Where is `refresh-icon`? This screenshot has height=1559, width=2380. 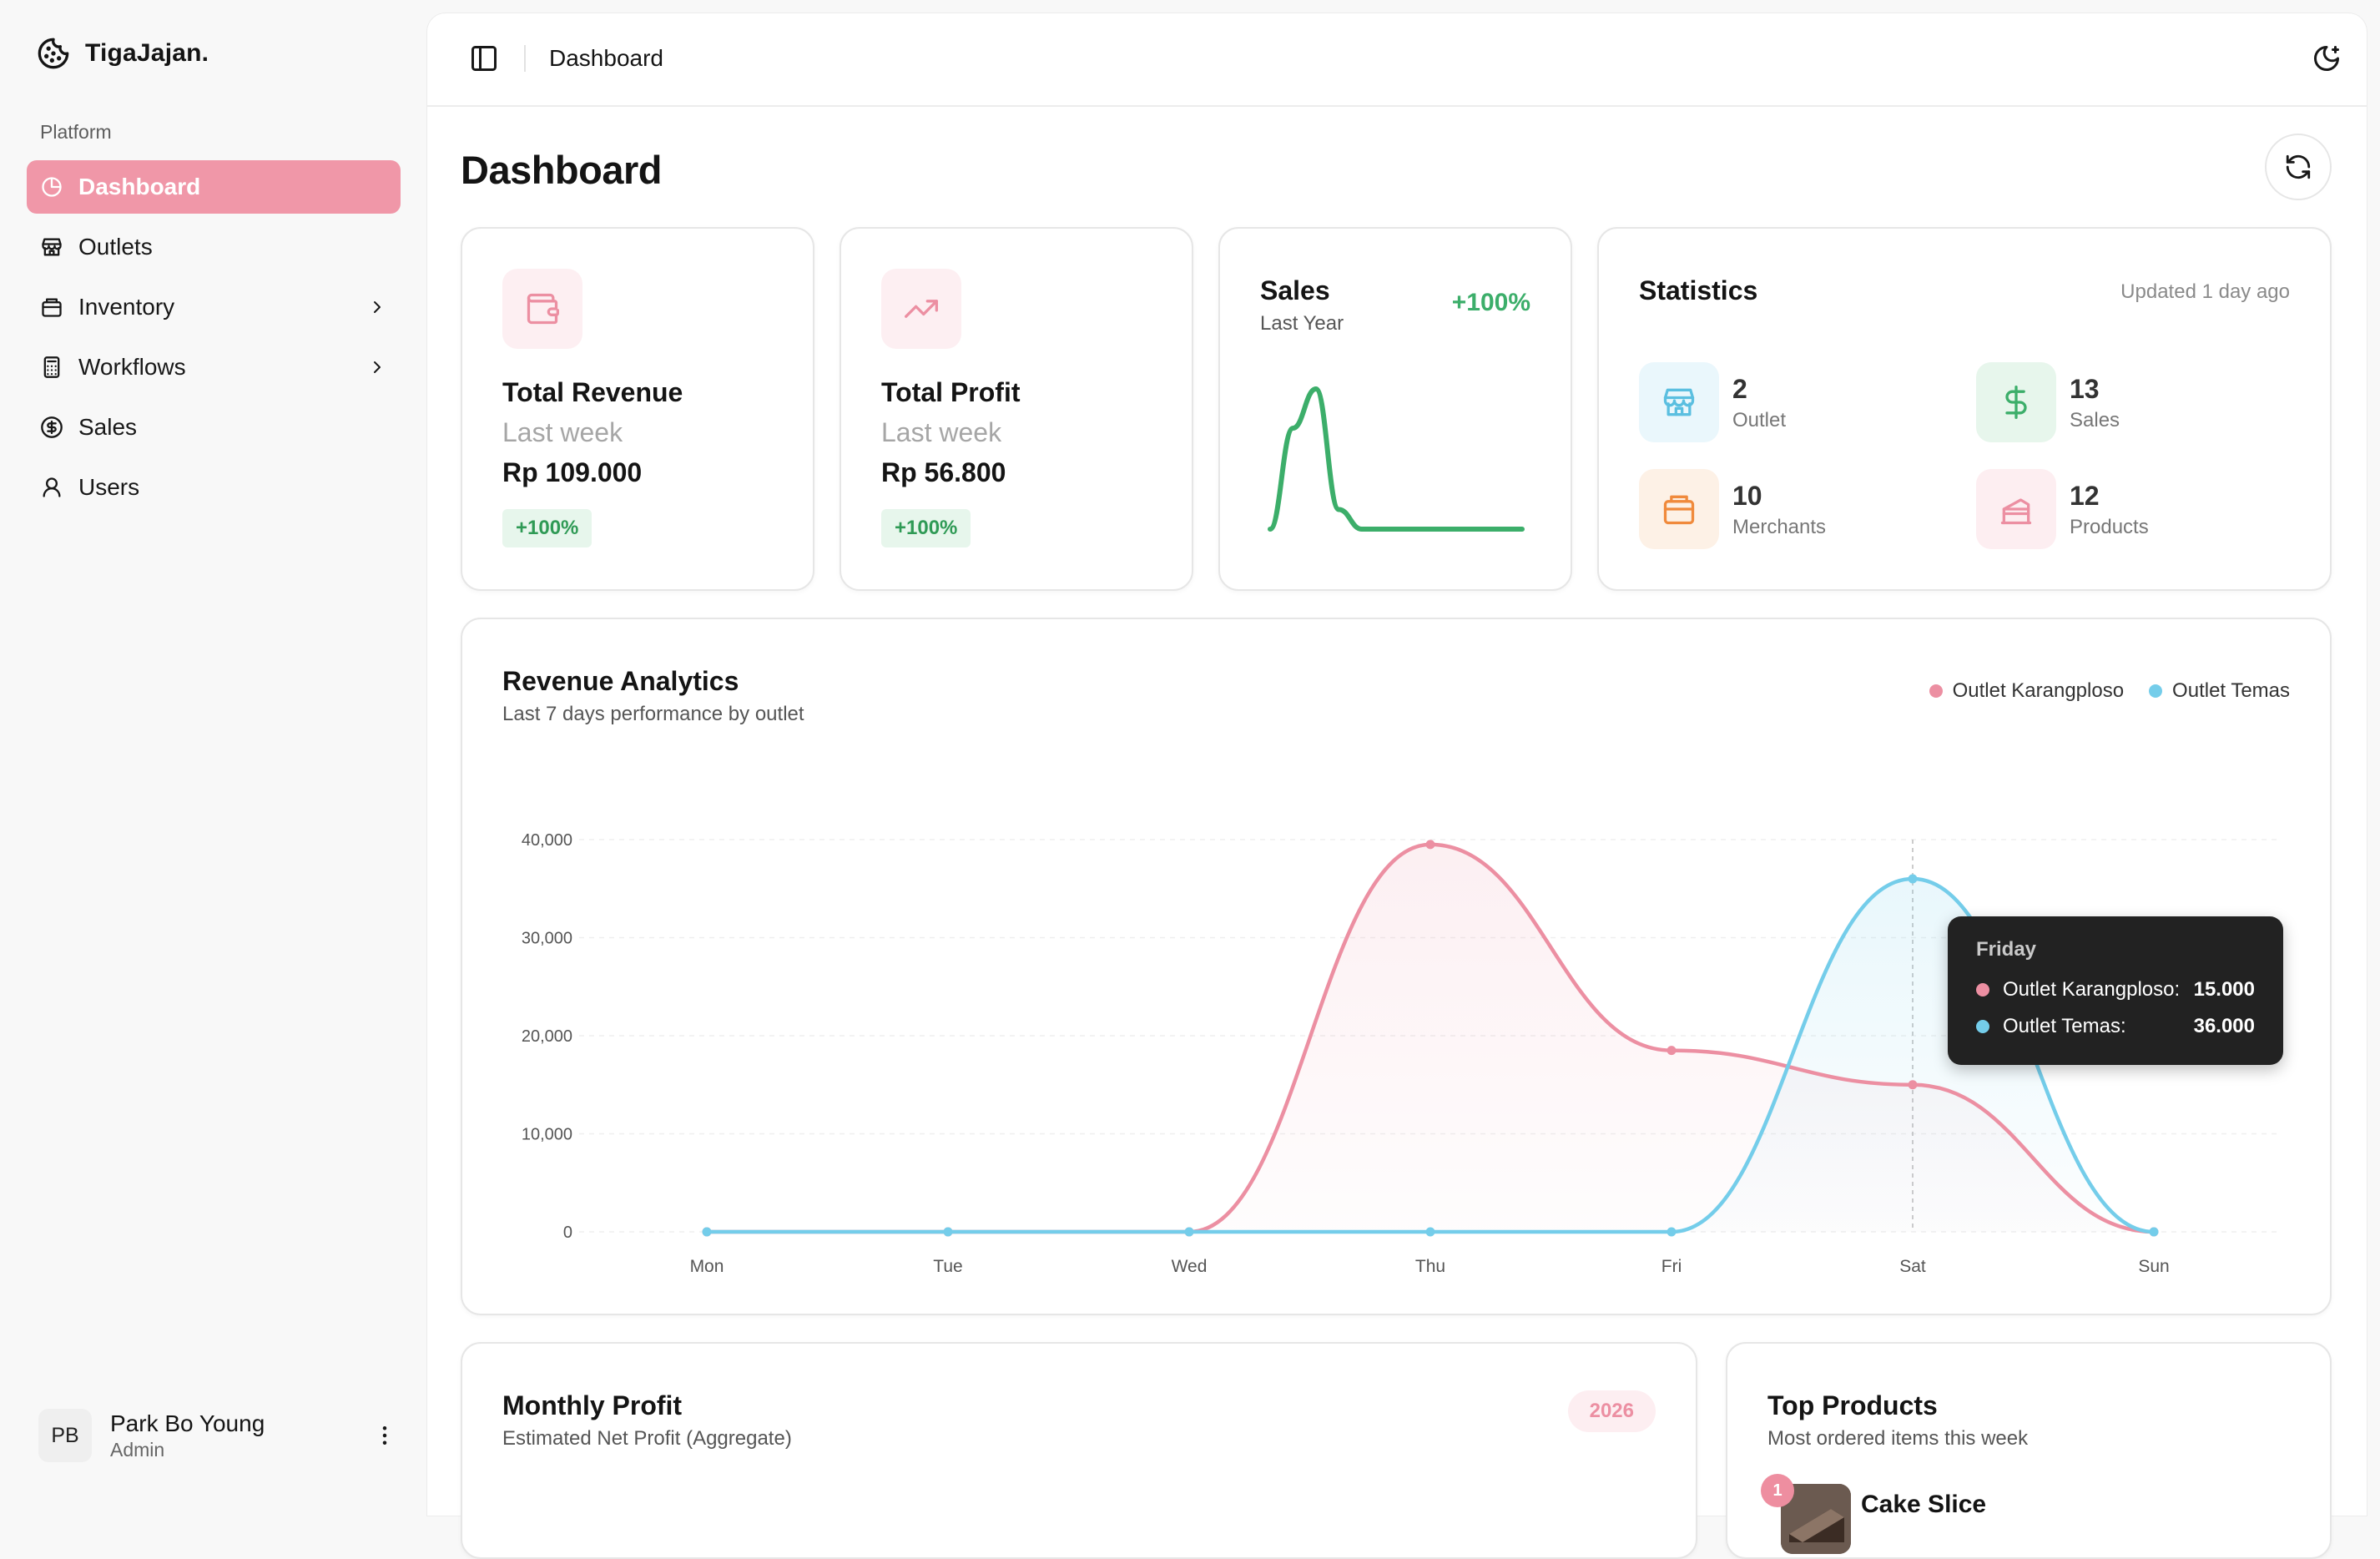
refresh-icon is located at coordinates (2298, 167).